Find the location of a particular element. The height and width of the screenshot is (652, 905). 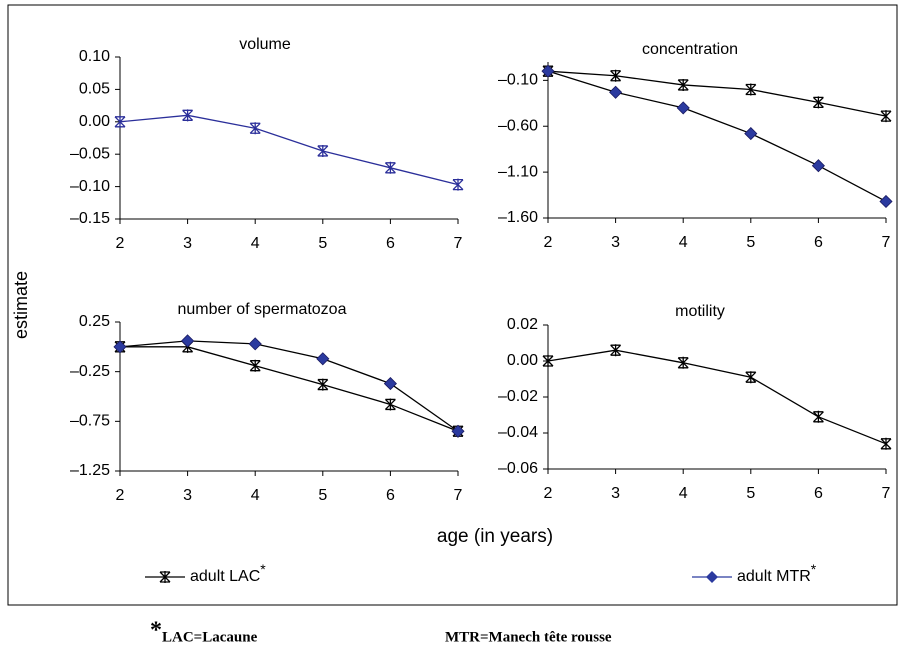

panel-title: motility is located at coordinates (700, 311).